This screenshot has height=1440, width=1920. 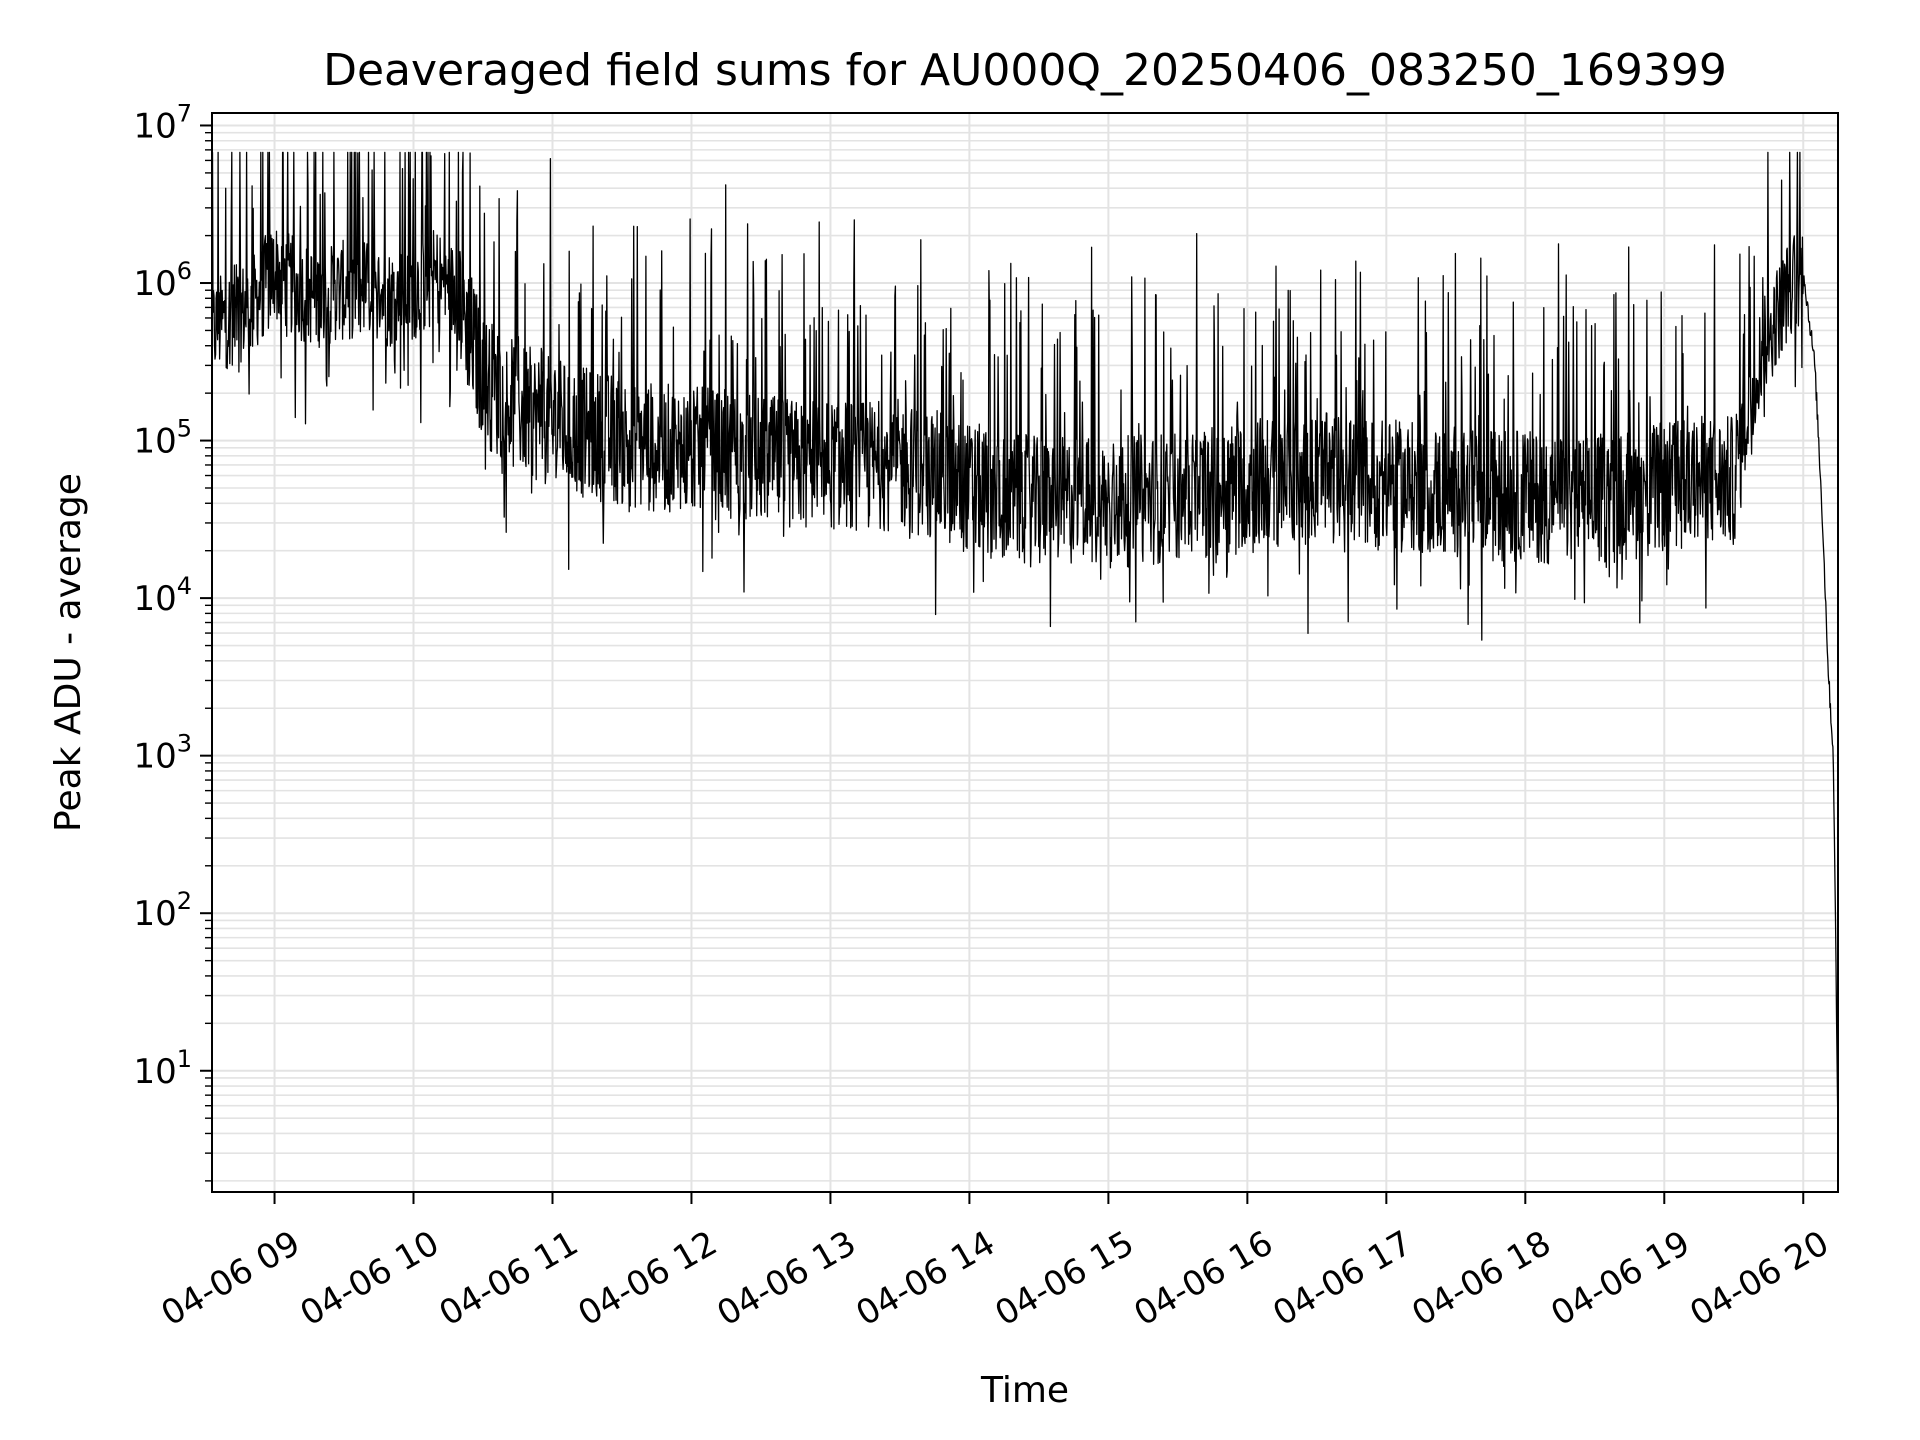 I want to click on y-tick-label: 10⁷, so click(x=162, y=122).